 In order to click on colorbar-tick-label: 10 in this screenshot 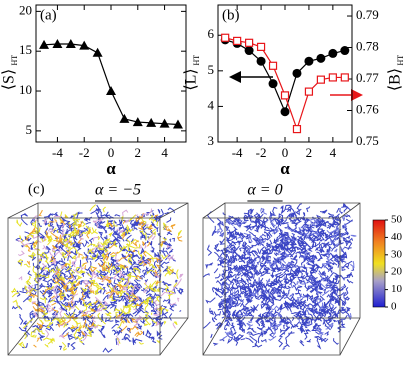, I will do `click(397, 289)`.